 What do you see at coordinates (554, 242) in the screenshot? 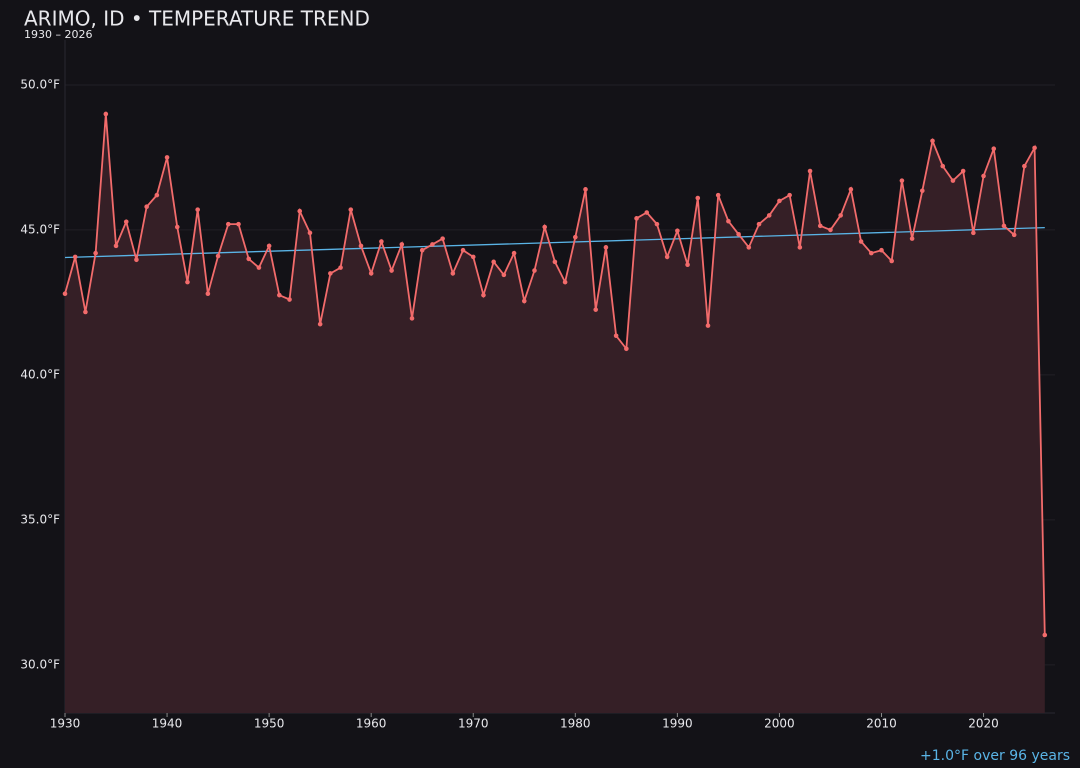
I see `trend-line` at bounding box center [554, 242].